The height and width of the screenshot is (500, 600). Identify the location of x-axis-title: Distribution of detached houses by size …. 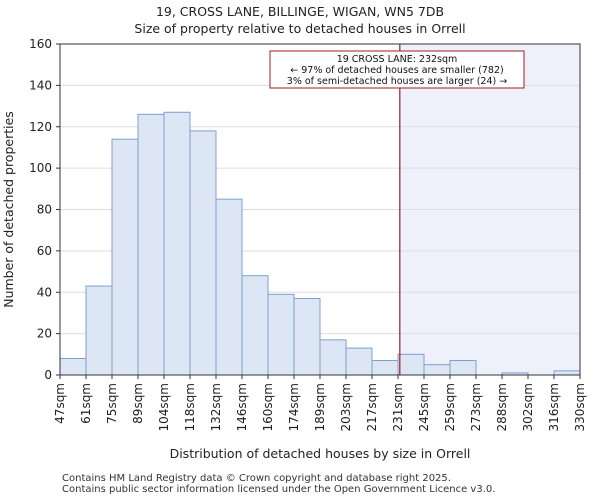
(320, 453).